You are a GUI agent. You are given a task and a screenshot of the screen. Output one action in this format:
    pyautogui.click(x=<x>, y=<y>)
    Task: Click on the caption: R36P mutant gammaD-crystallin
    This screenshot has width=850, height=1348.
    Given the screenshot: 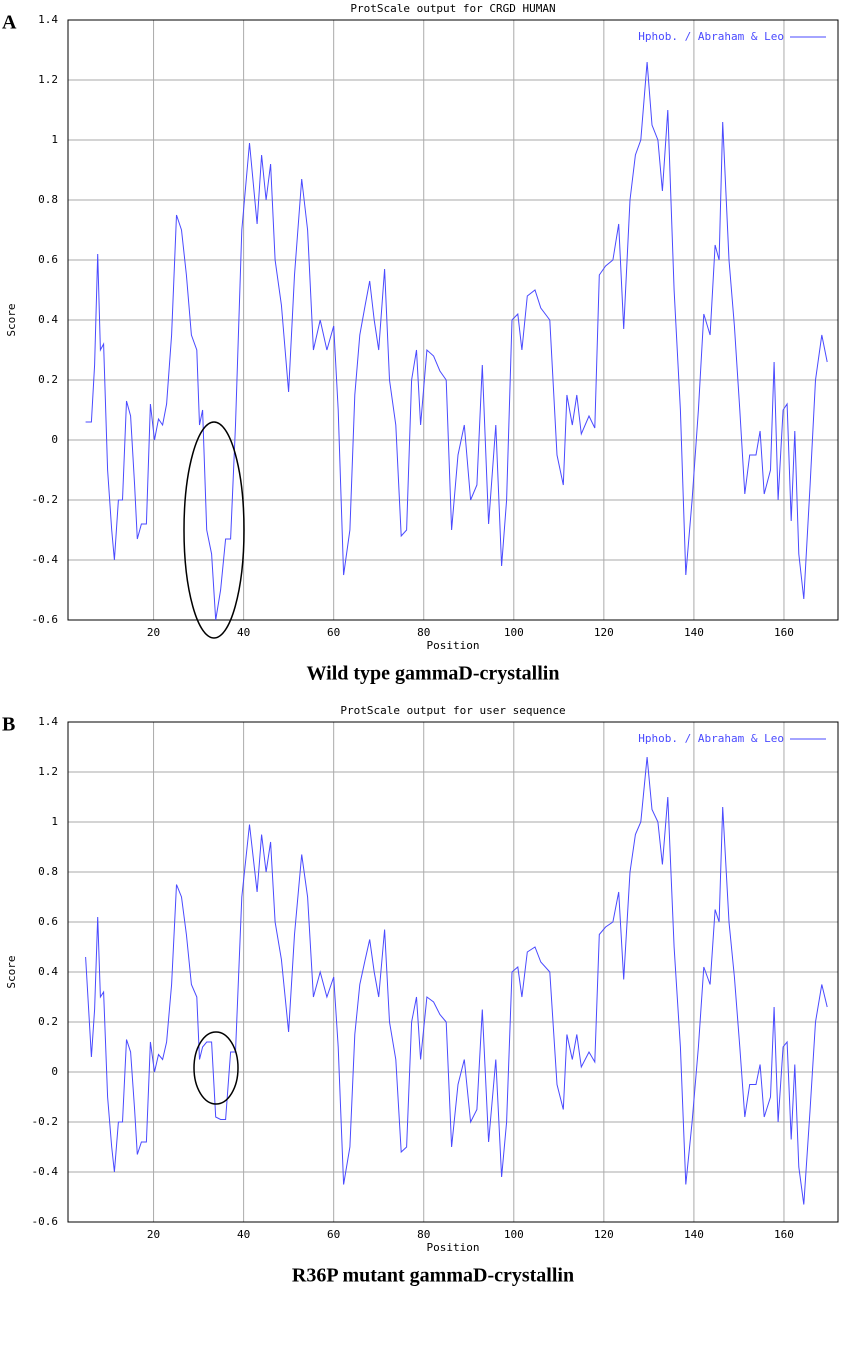 What is the action you would take?
    pyautogui.click(x=433, y=1276)
    